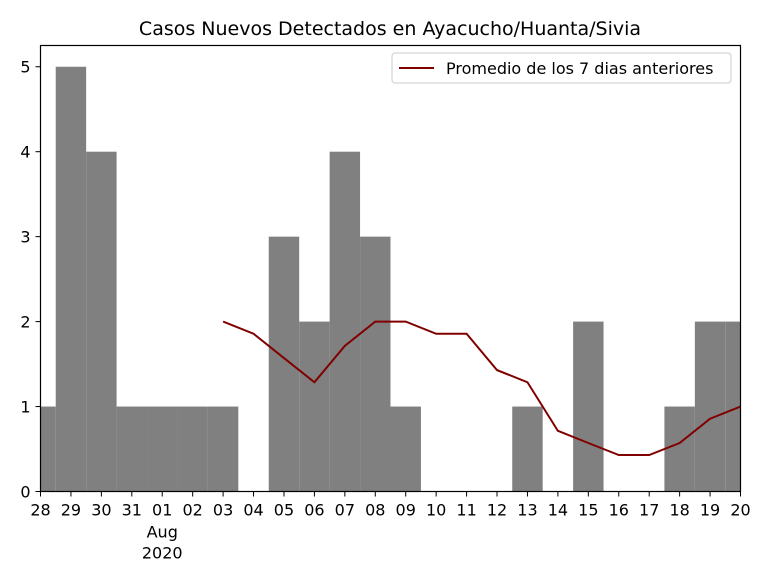 This screenshot has height=576, width=768. What do you see at coordinates (192, 510) in the screenshot?
I see `x-tick-label: 02` at bounding box center [192, 510].